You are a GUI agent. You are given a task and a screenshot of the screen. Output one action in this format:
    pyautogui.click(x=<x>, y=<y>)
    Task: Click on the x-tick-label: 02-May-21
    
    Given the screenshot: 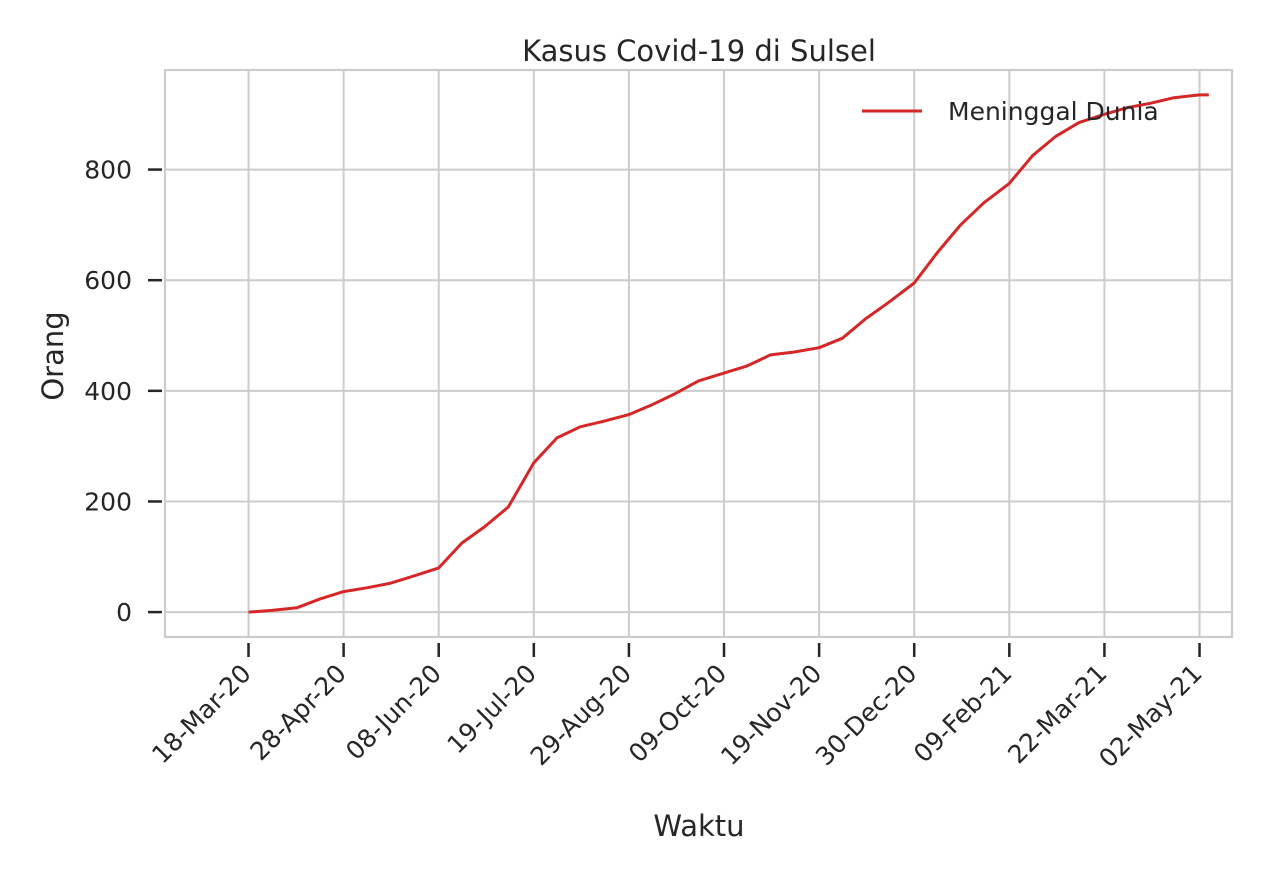 What is the action you would take?
    pyautogui.click(x=1150, y=716)
    